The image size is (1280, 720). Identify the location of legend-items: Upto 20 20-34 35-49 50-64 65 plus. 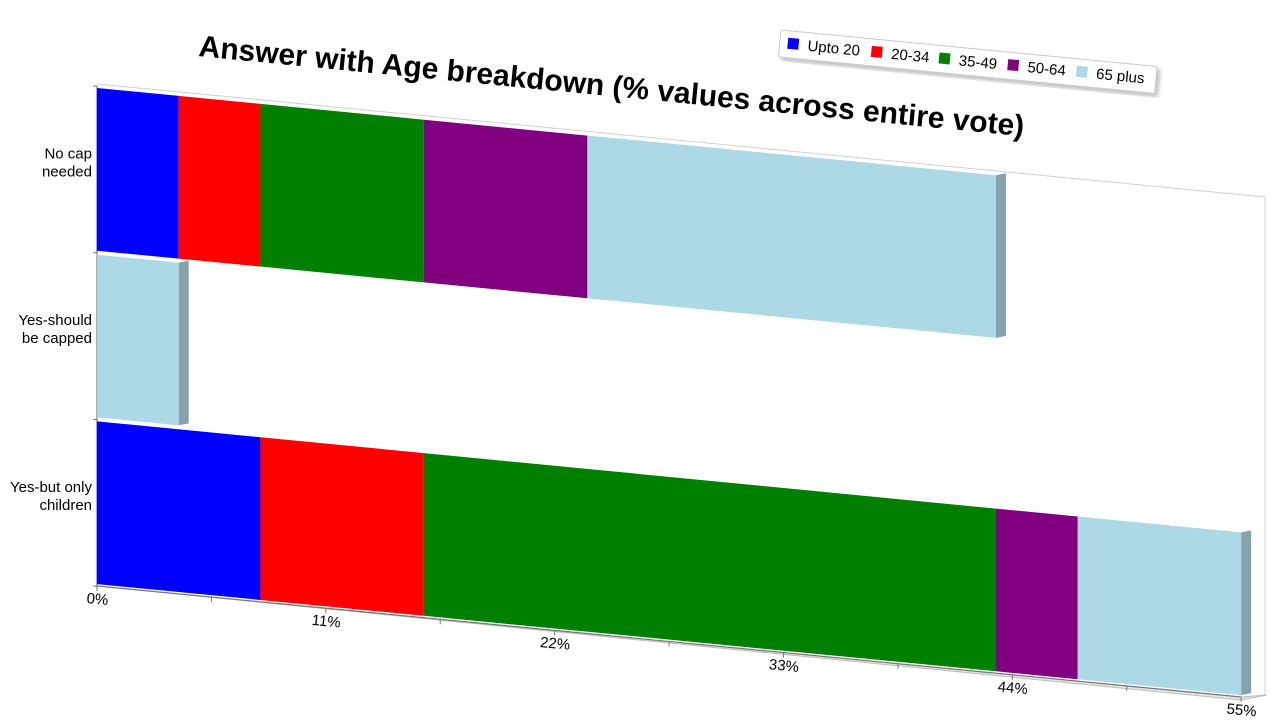
(966, 62).